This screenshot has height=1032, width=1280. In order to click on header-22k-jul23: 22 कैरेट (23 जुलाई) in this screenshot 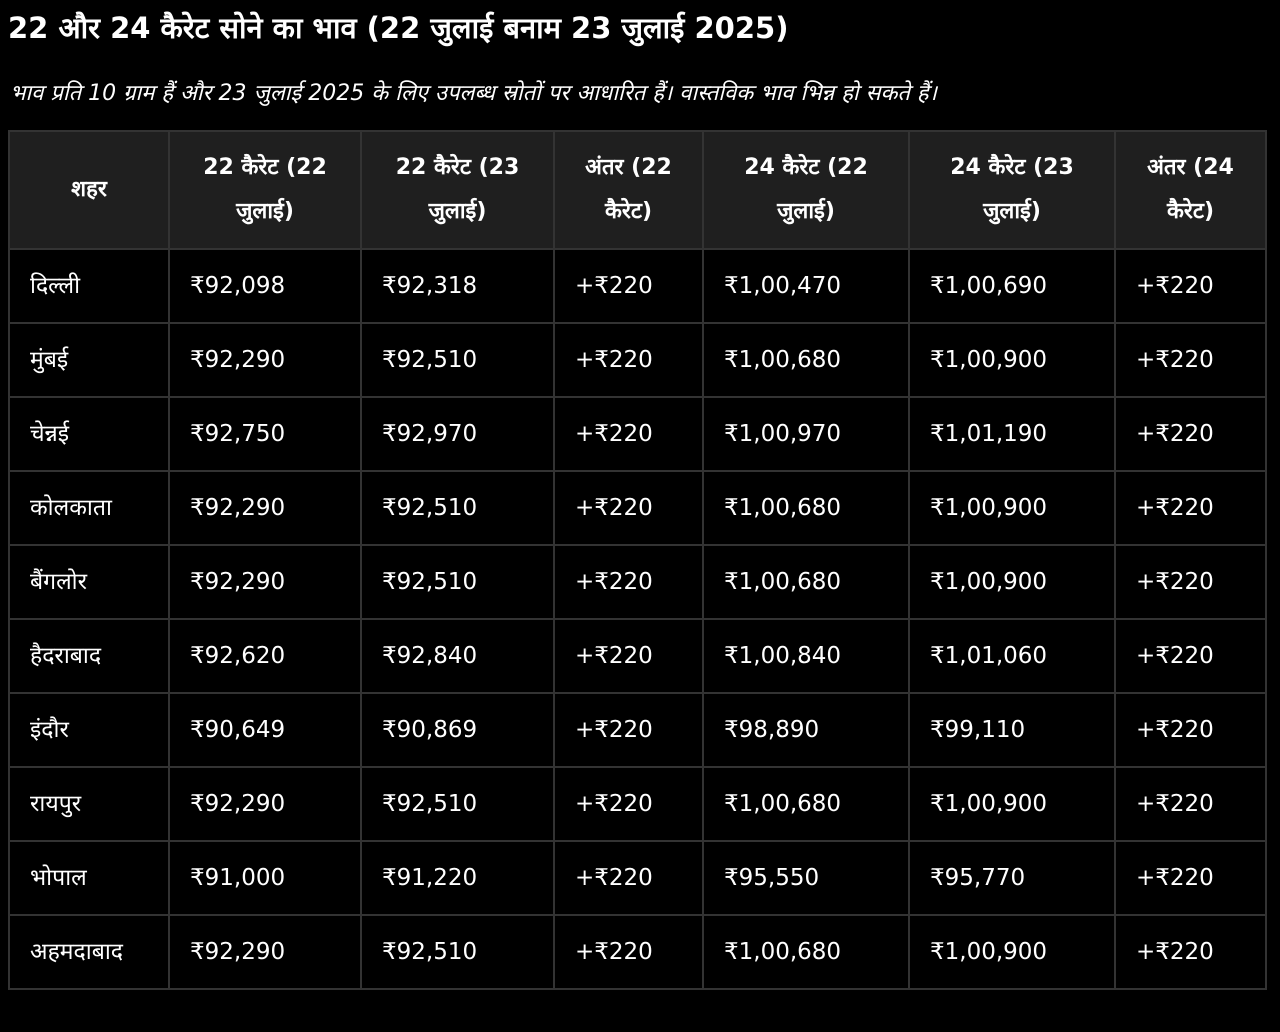, I will do `click(457, 190)`.